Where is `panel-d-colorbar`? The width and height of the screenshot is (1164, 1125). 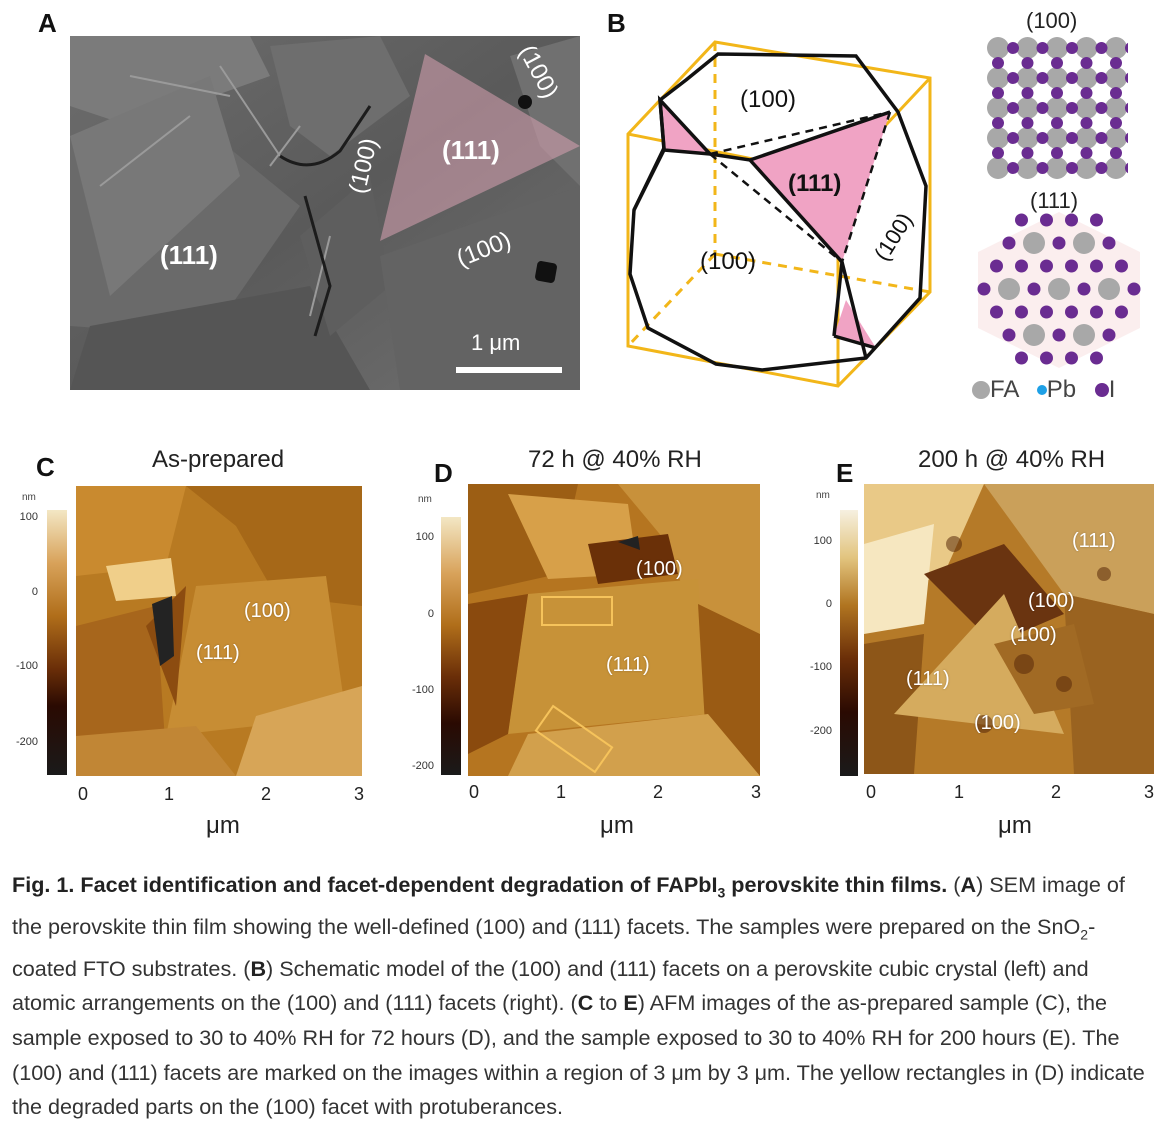 panel-d-colorbar is located at coordinates (451, 646).